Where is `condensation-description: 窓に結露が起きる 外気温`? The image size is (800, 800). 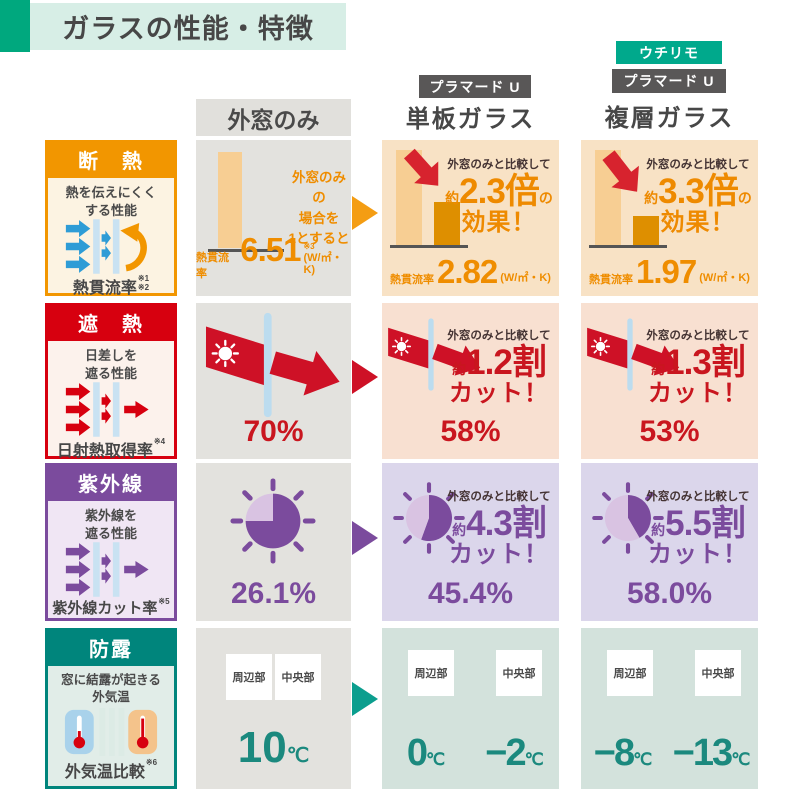
condensation-description: 窓に結露が起きる 外気温 is located at coordinates (111, 688).